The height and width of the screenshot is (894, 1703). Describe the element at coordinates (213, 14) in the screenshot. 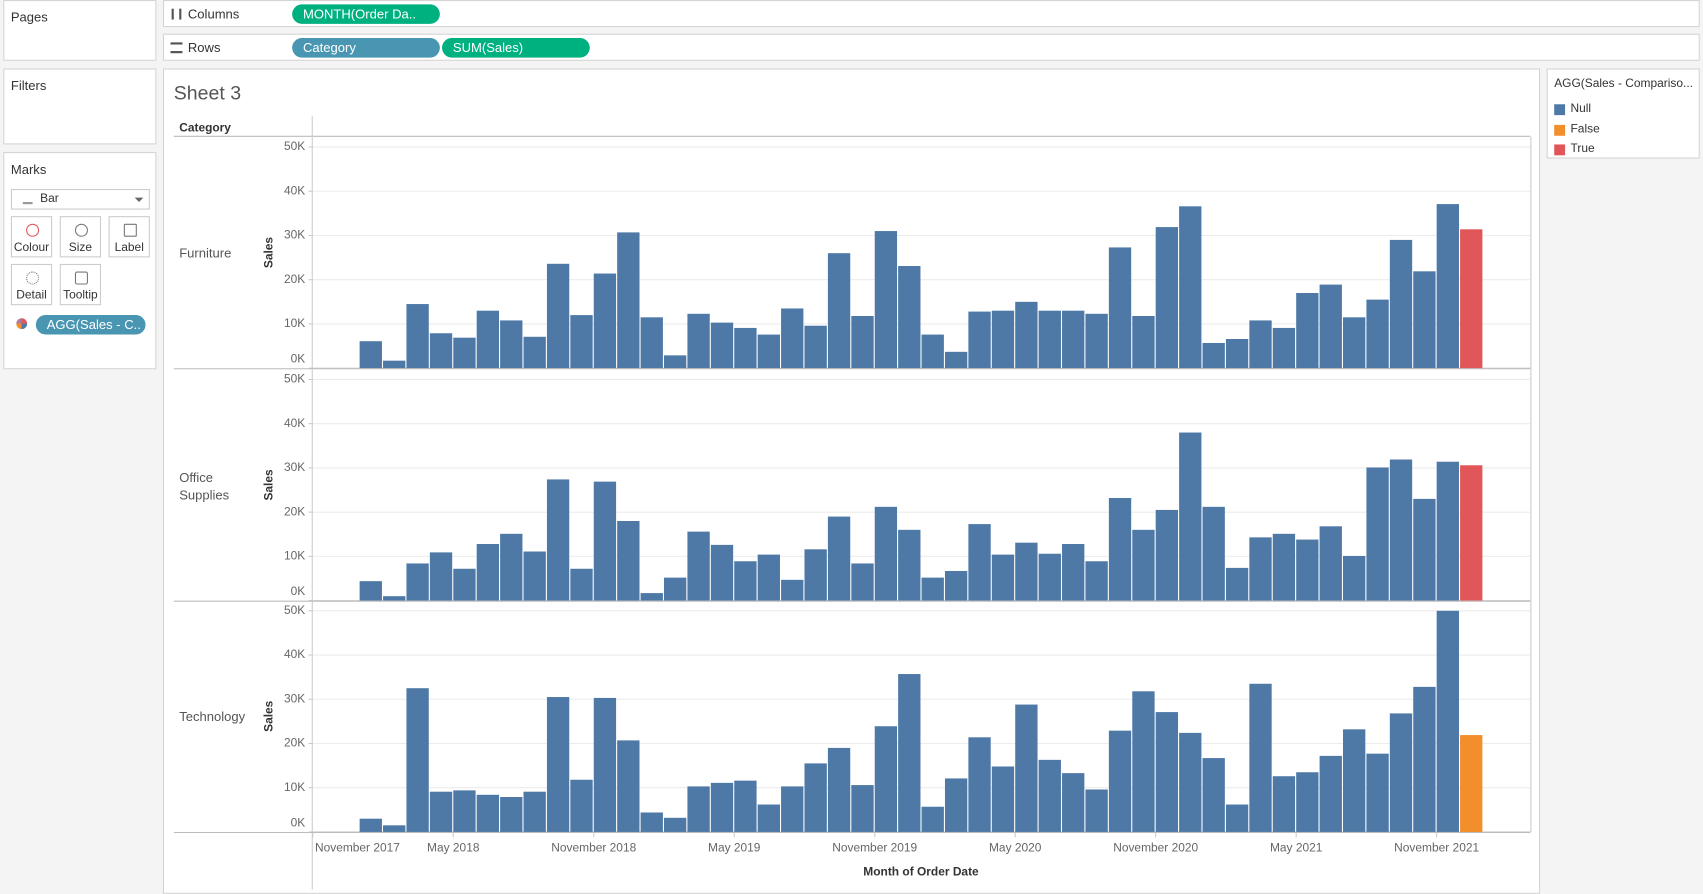

I see `columns-label: Columns` at that location.